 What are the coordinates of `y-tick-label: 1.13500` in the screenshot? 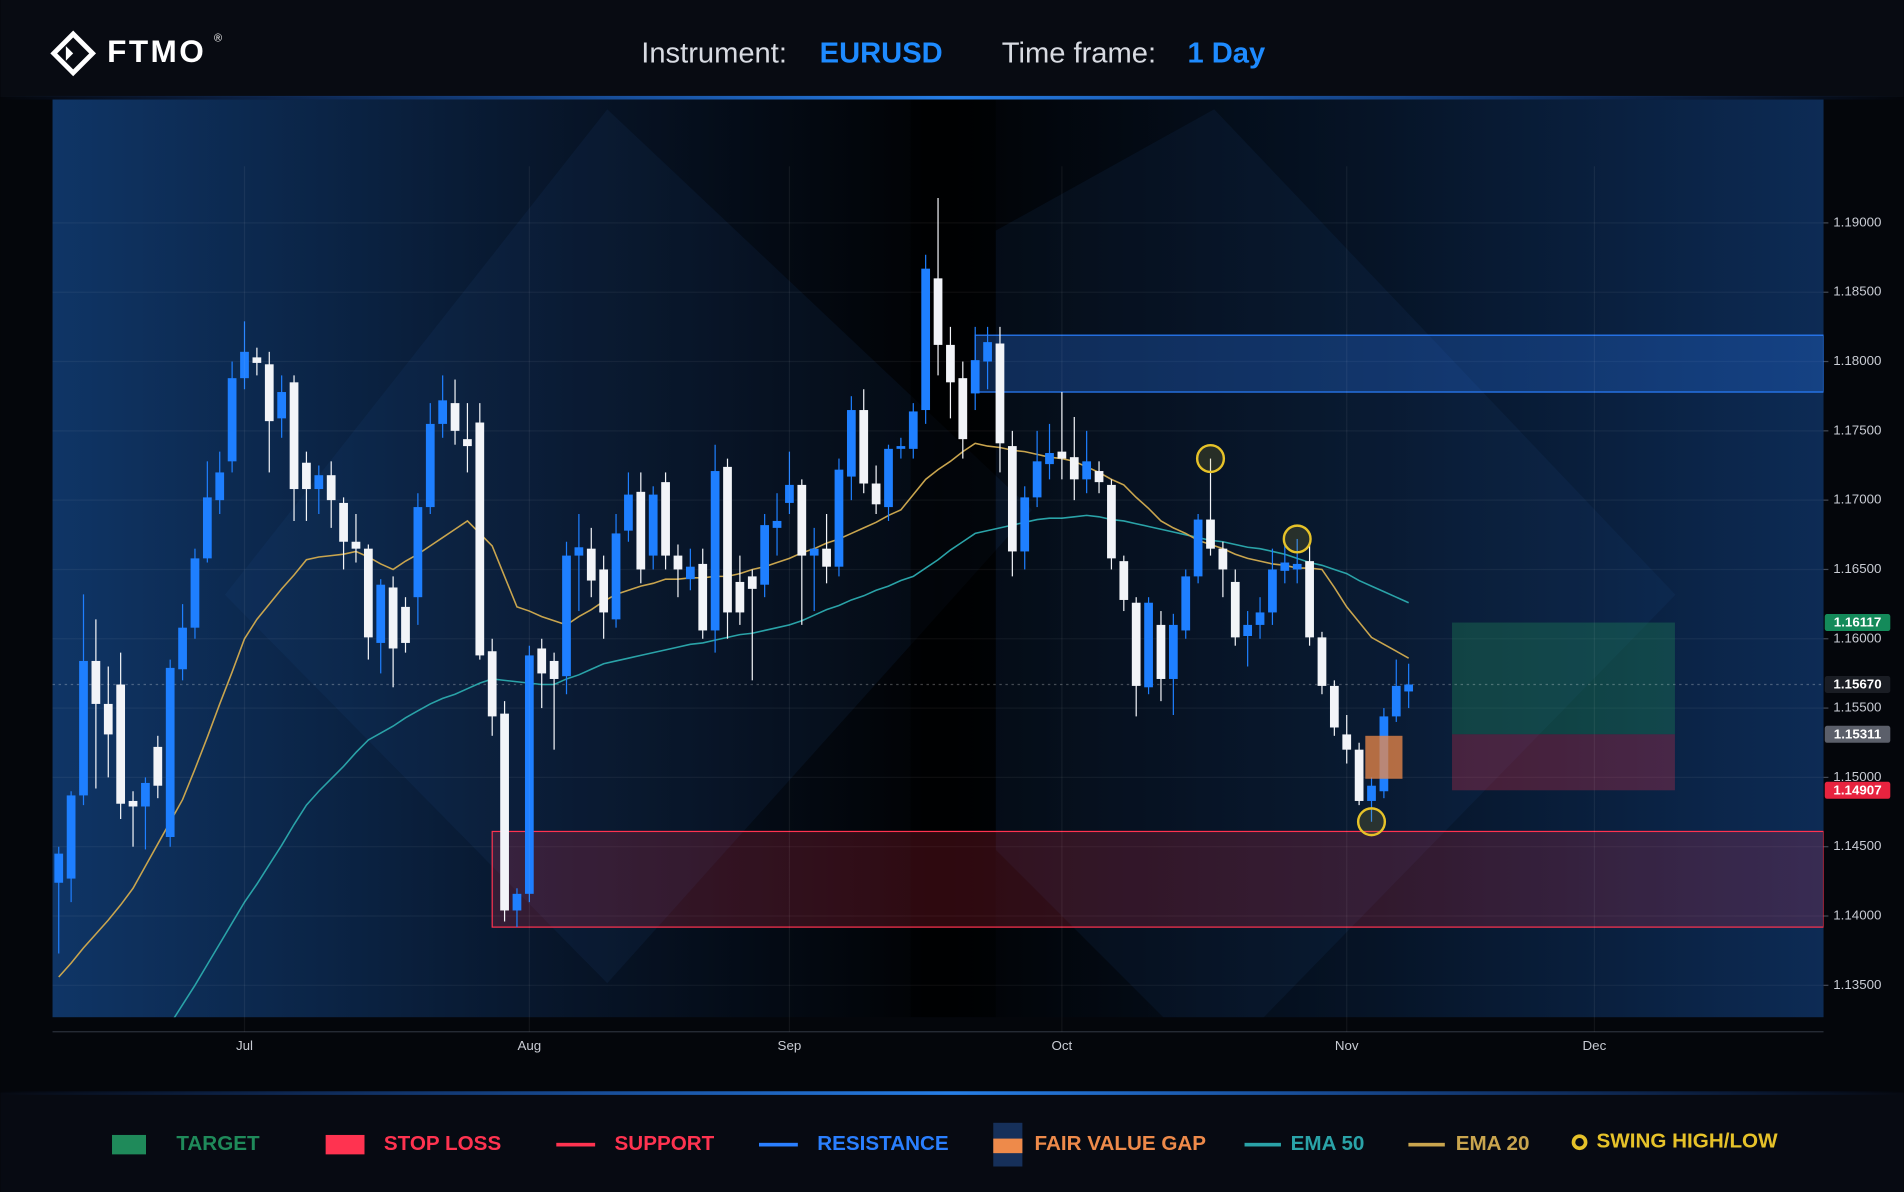 It's located at (1857, 984).